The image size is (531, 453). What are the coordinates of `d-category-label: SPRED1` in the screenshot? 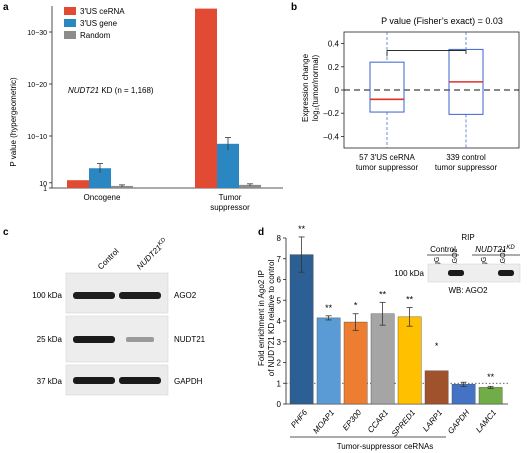 It's located at (403, 423).